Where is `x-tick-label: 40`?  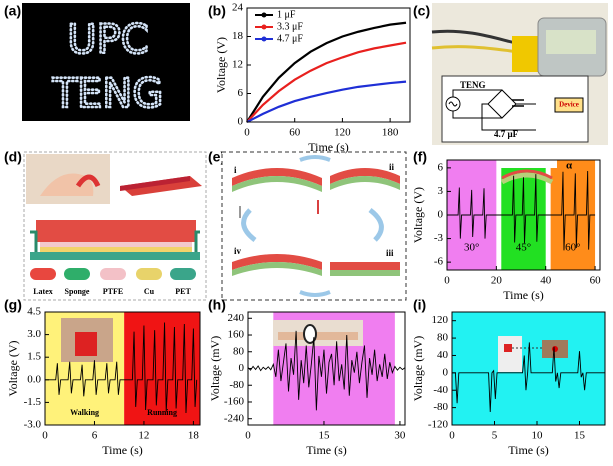
x-tick-label: 40 is located at coordinates (546, 281).